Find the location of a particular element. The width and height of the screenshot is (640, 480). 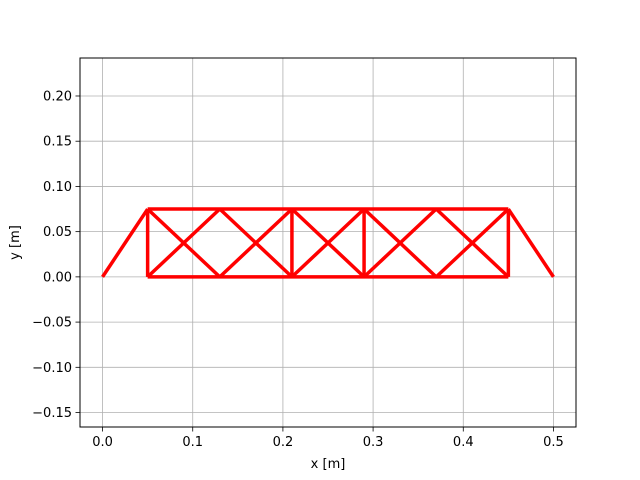

truss-members is located at coordinates (328, 243).